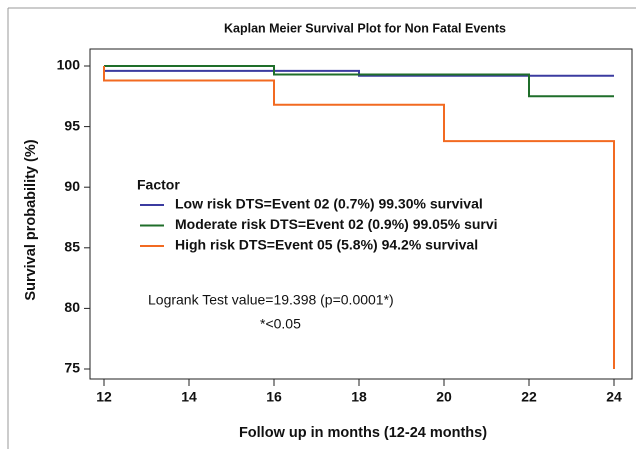 Image resolution: width=636 pixels, height=449 pixels. What do you see at coordinates (69, 65) in the screenshot?
I see `y-tick-label: 100` at bounding box center [69, 65].